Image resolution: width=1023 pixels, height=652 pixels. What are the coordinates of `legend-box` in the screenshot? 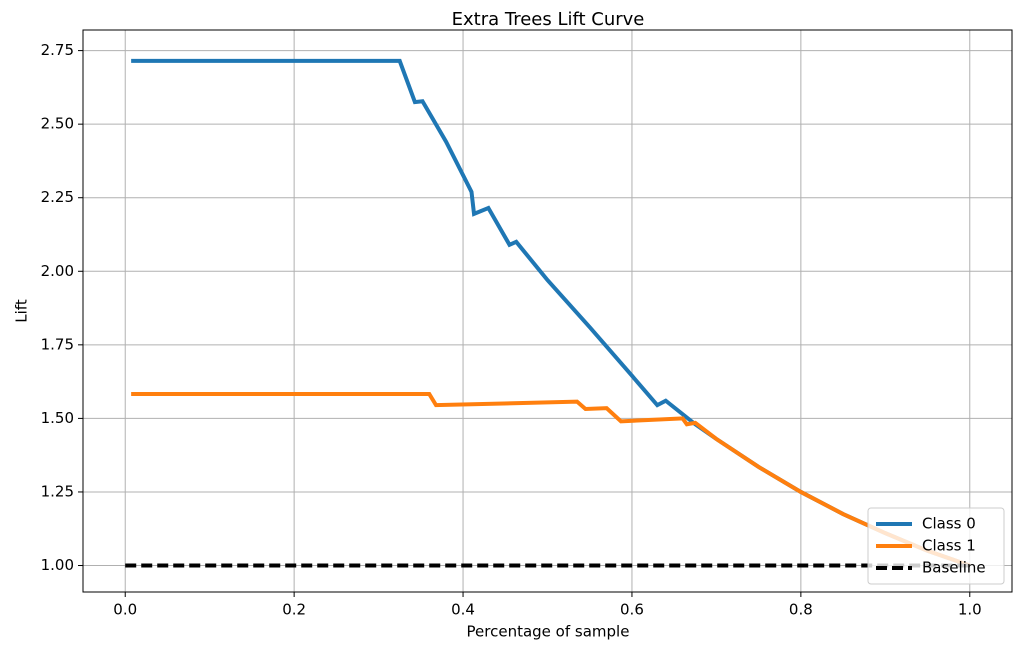 It's located at (936, 546).